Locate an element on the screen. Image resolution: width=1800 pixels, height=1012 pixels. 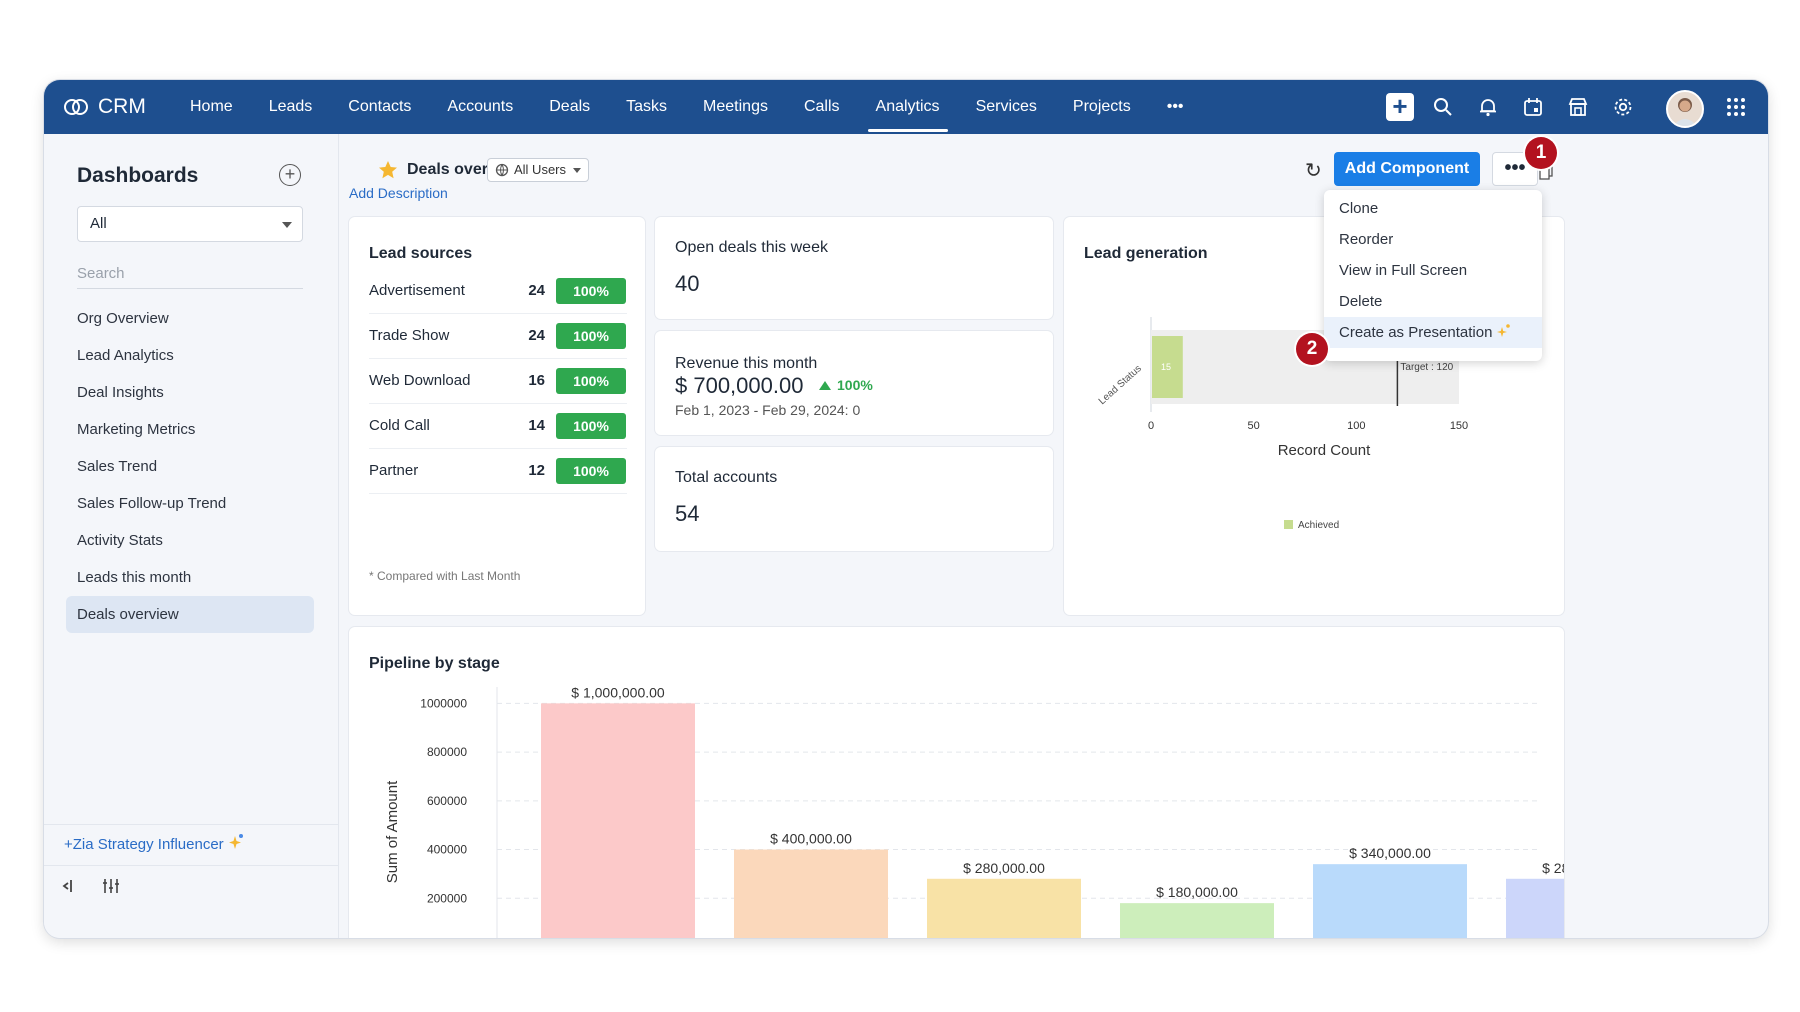
gear-icon is located at coordinates (1623, 107).